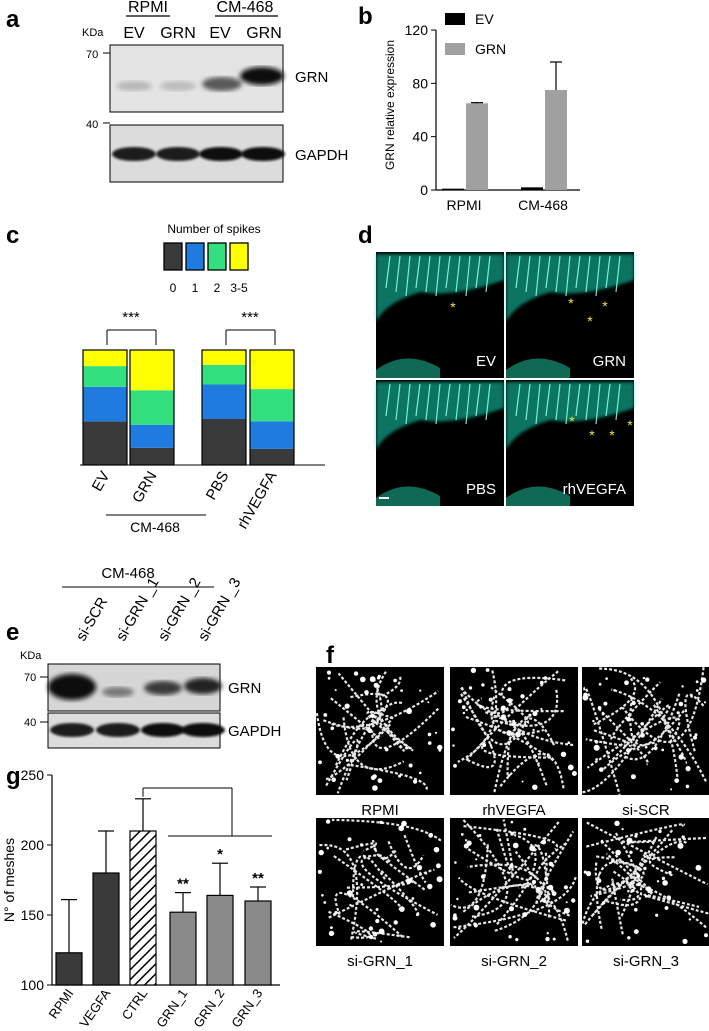 The image size is (709, 1031). I want to click on zebrafish-label-0: EV, so click(486, 361).